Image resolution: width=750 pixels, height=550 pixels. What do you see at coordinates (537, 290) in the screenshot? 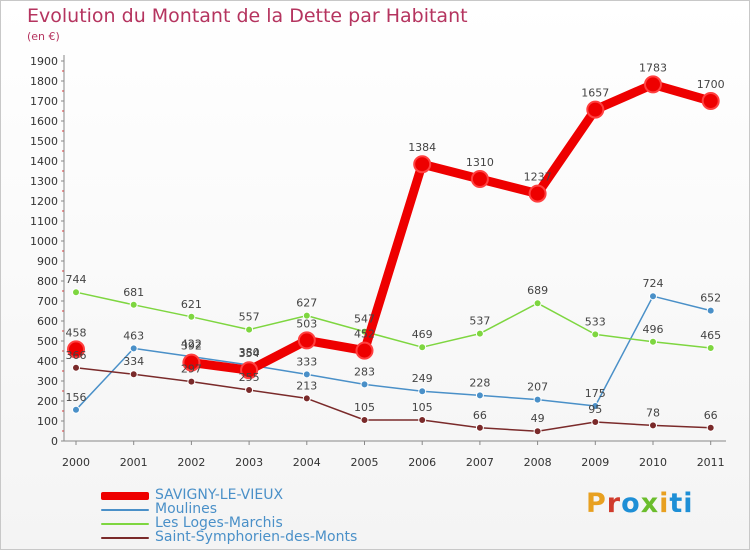
I see `data-label: 689` at bounding box center [537, 290].